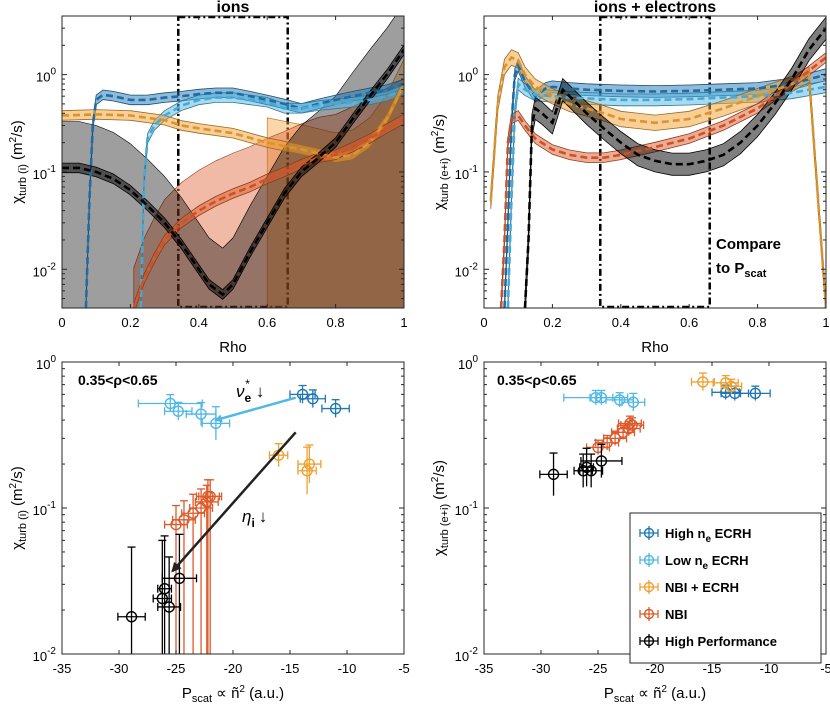 The width and height of the screenshot is (830, 708). I want to click on x-tick-label: 0.4, so click(199, 322).